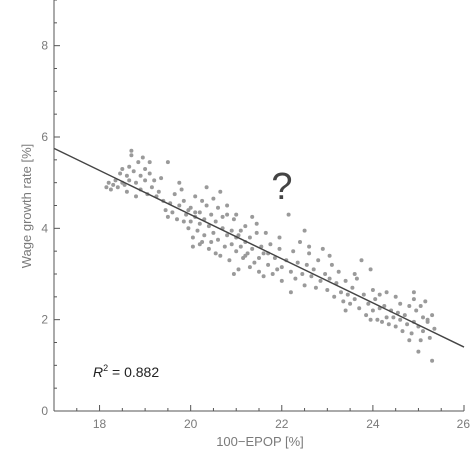  Describe the element at coordinates (126, 371) in the screenshot. I see `r-squared-label: R2 = 0.882` at that location.